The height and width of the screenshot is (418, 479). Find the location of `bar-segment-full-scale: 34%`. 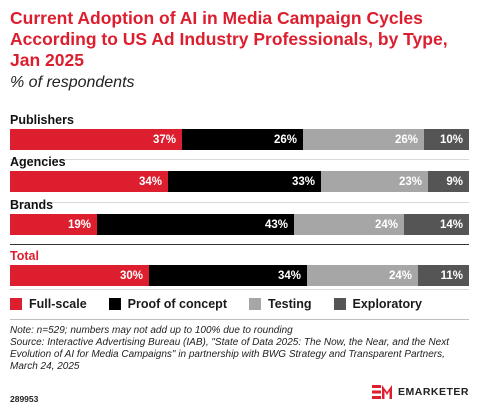

bar-segment-full-scale: 34% is located at coordinates (89, 181).